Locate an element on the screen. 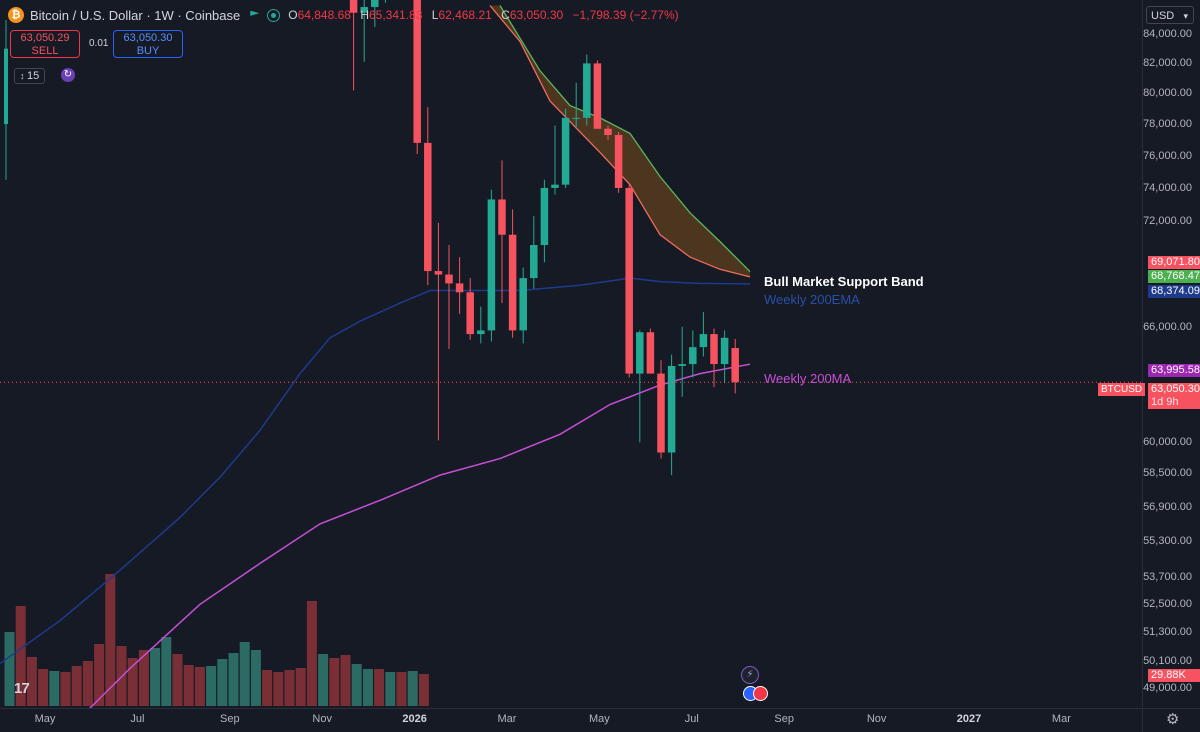 The height and width of the screenshot is (732, 1200). band-upper-price-label: 69,071.80 is located at coordinates (1174, 262).